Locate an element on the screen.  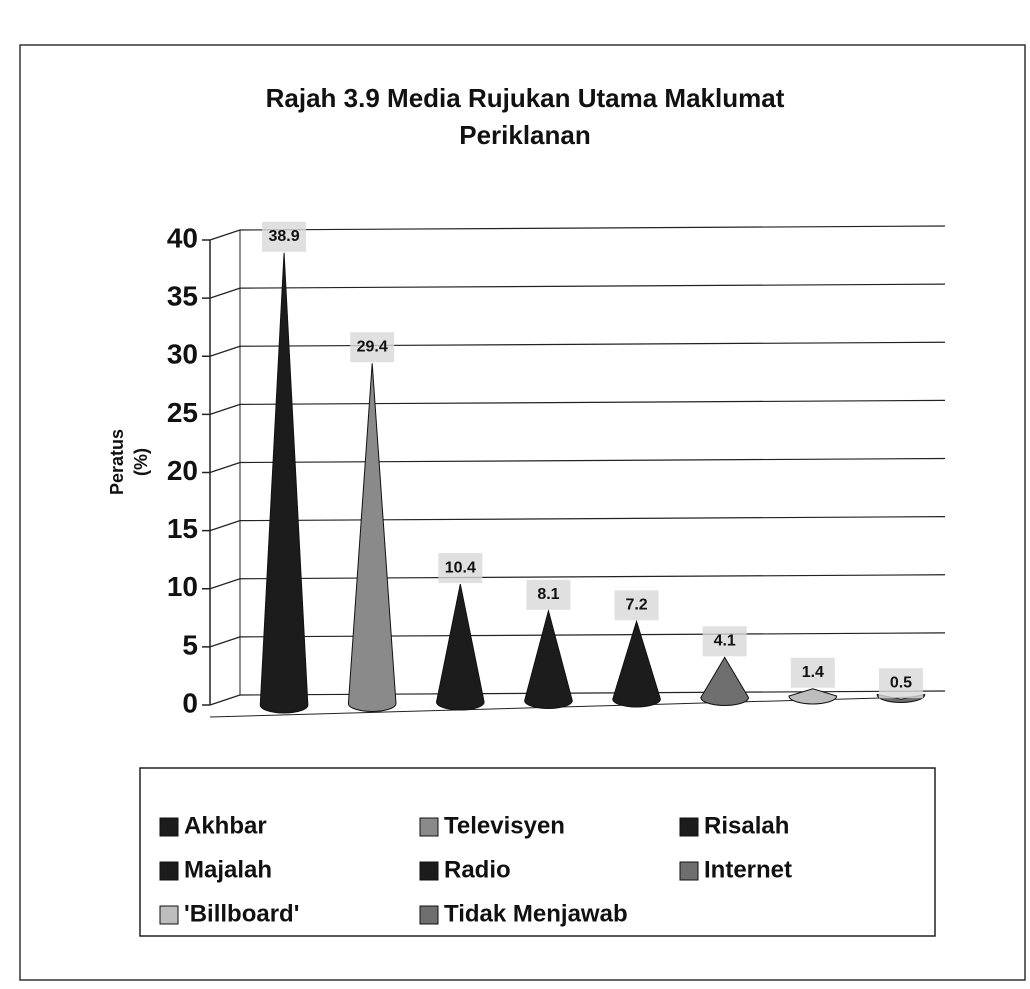
data-label: 1.4 is located at coordinates (813, 672).